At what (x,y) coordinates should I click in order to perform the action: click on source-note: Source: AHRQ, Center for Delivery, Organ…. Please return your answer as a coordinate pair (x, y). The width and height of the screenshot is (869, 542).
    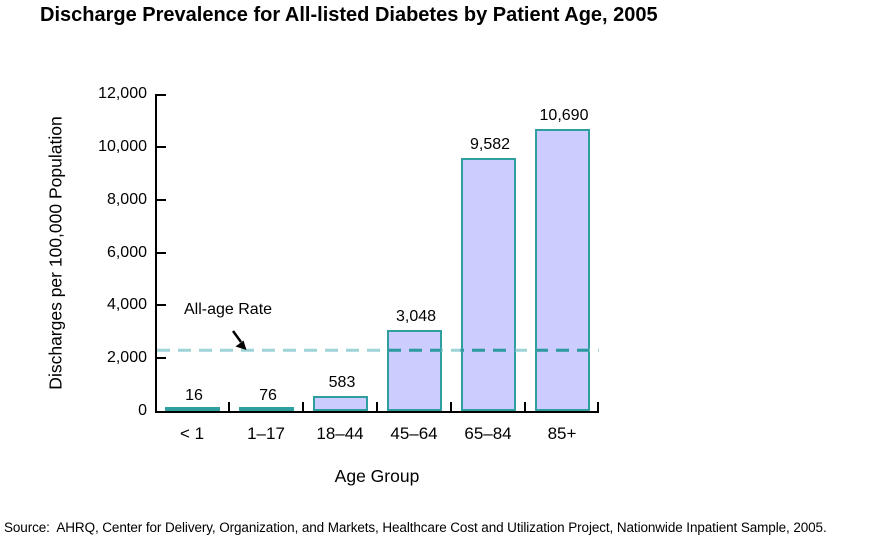
    Looking at the image, I should click on (415, 527).